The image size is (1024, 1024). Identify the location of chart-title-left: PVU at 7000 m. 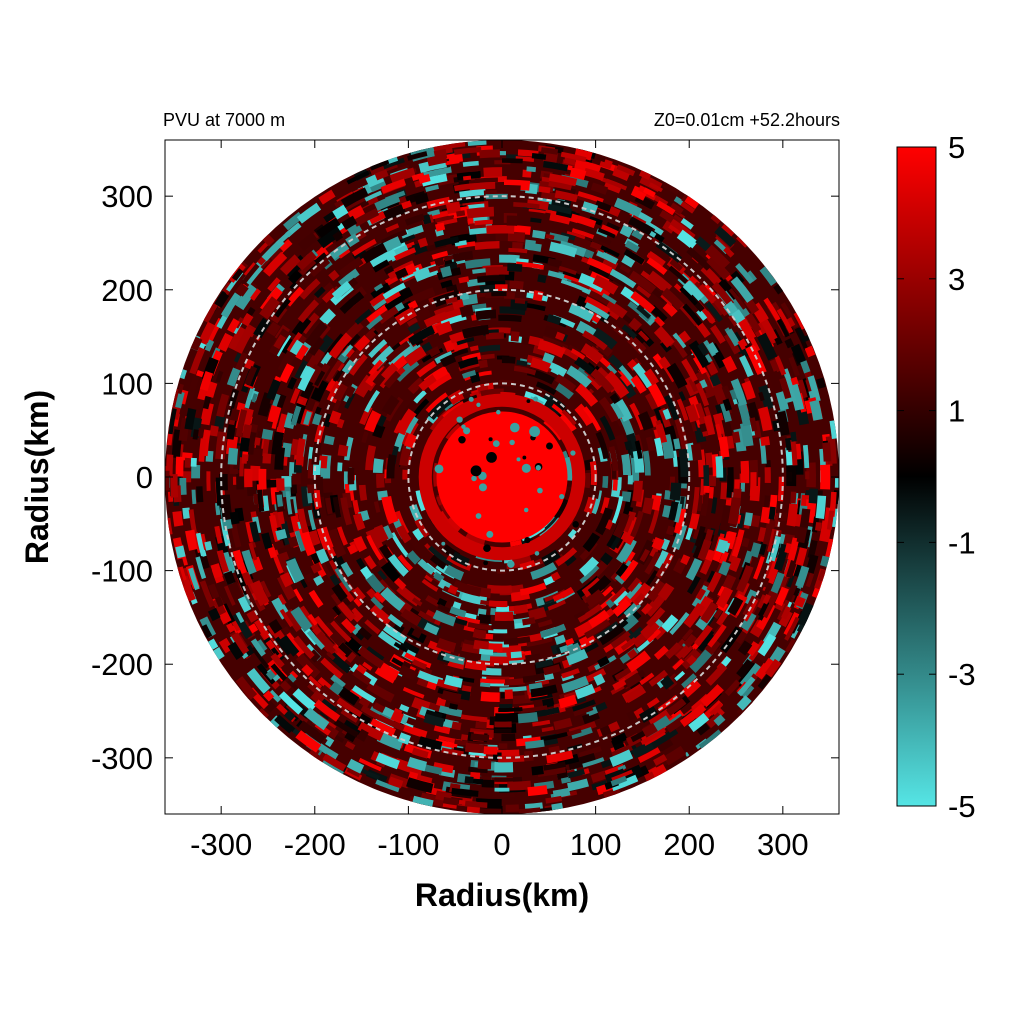
(224, 120).